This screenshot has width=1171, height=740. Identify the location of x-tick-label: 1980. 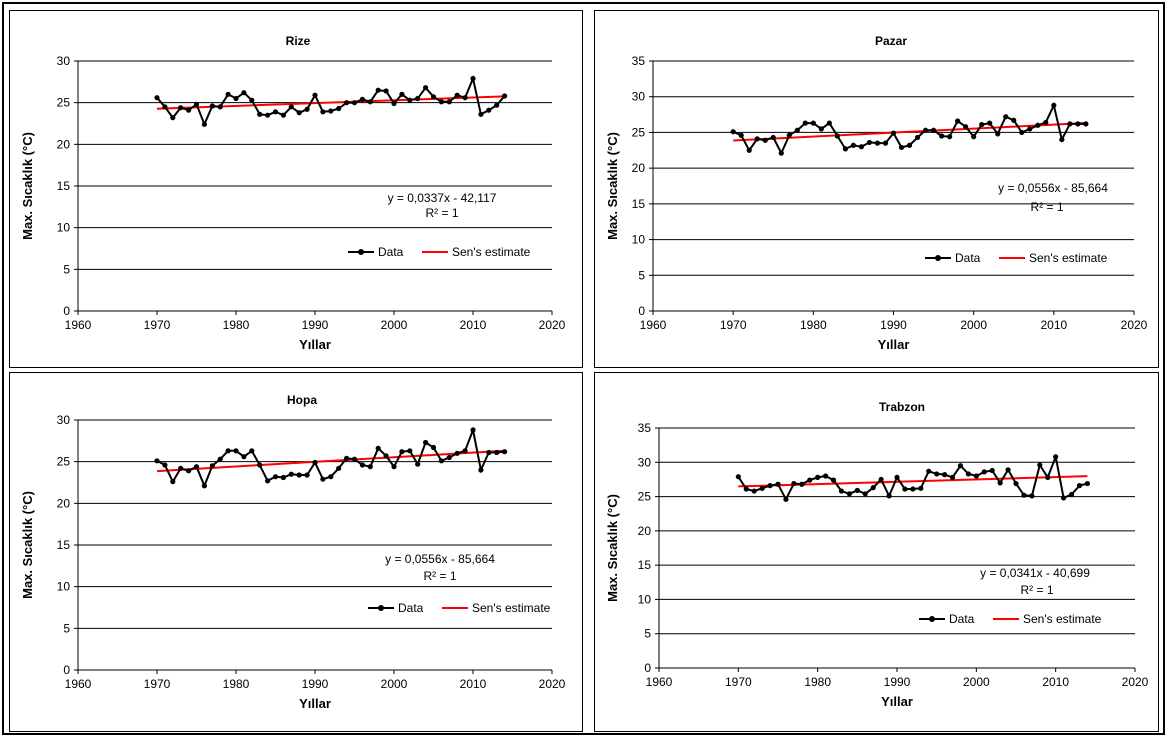
(813, 325).